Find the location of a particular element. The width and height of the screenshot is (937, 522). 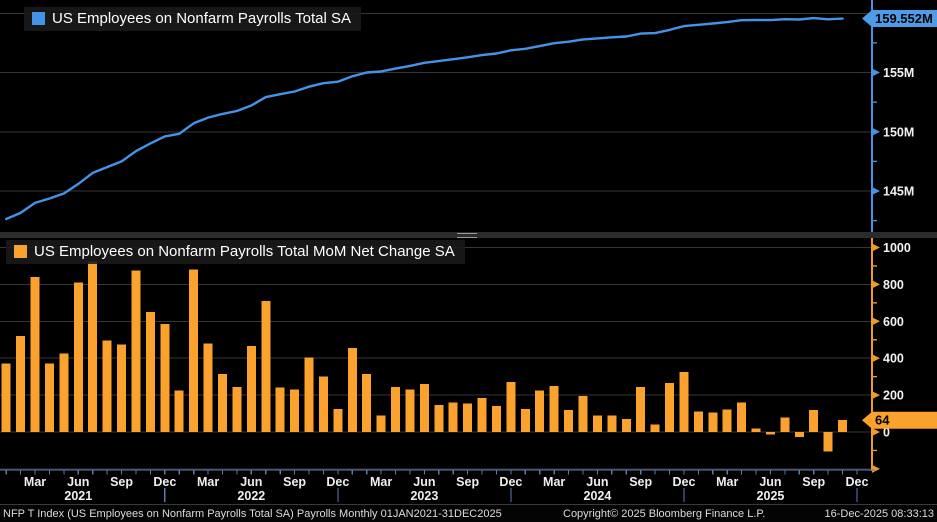

svg-text: 200 is located at coordinates (893, 396).